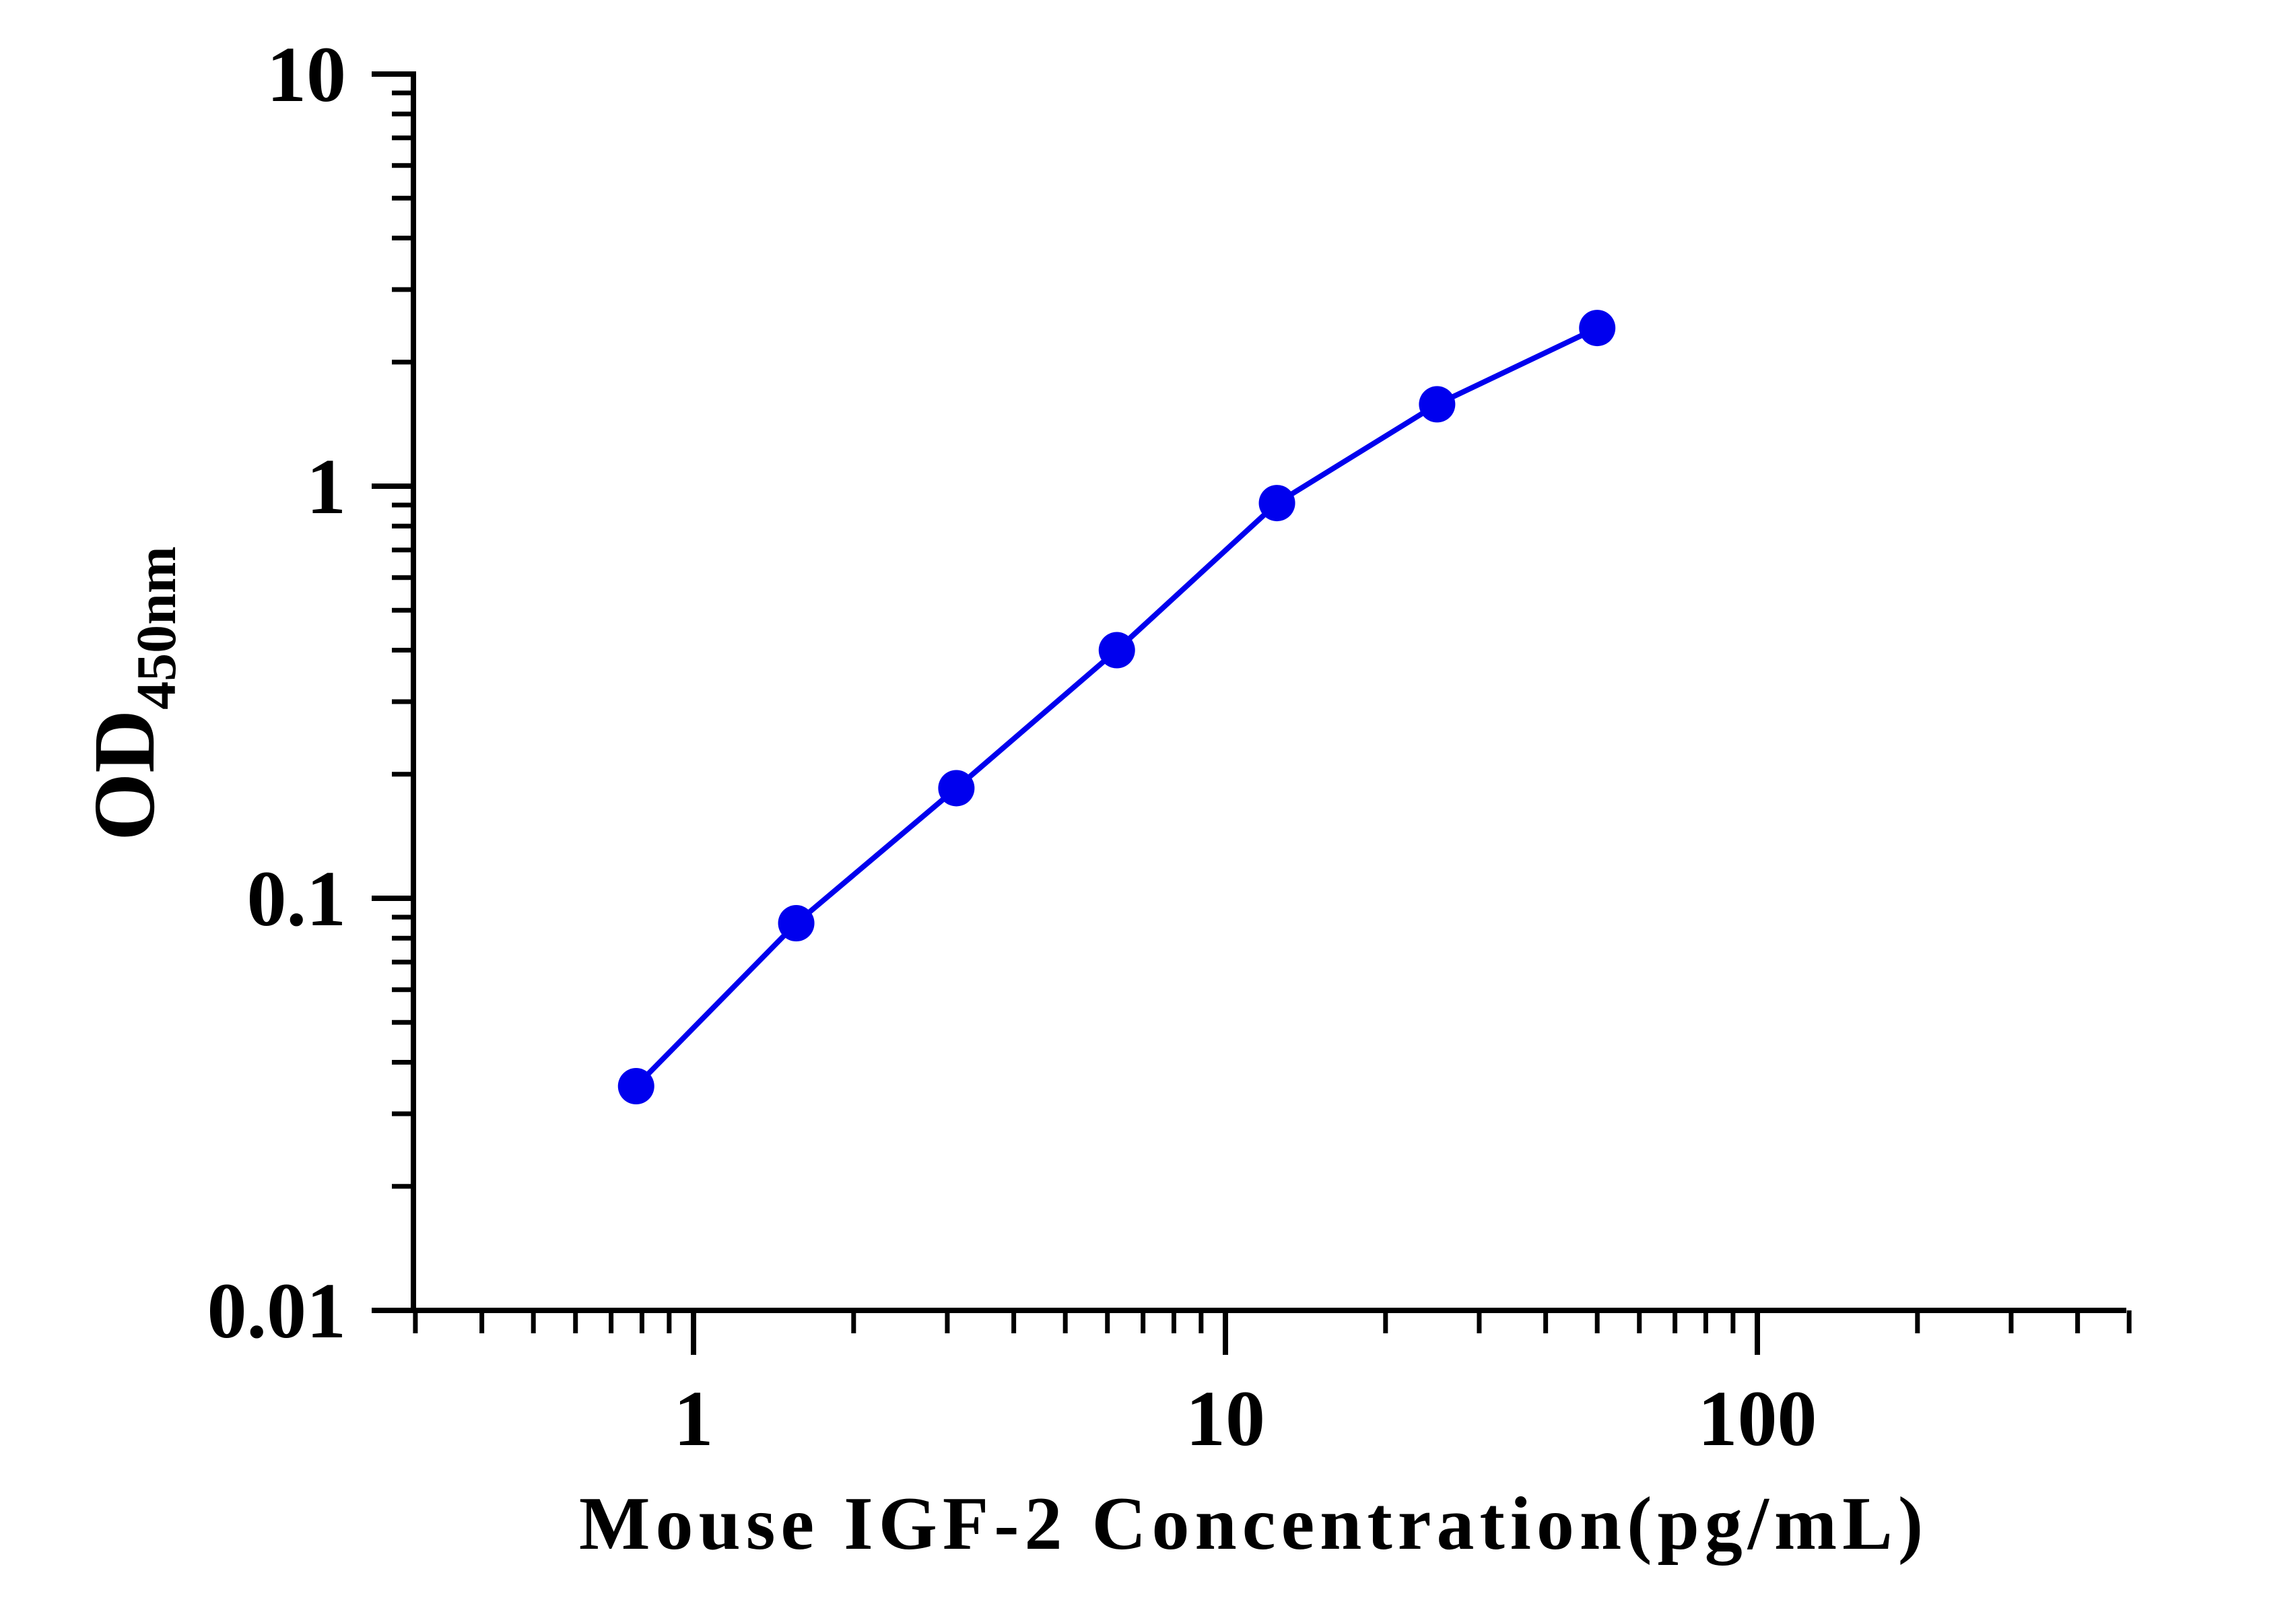 The image size is (2296, 1604). I want to click on y-tick-label: 0.1, so click(297, 899).